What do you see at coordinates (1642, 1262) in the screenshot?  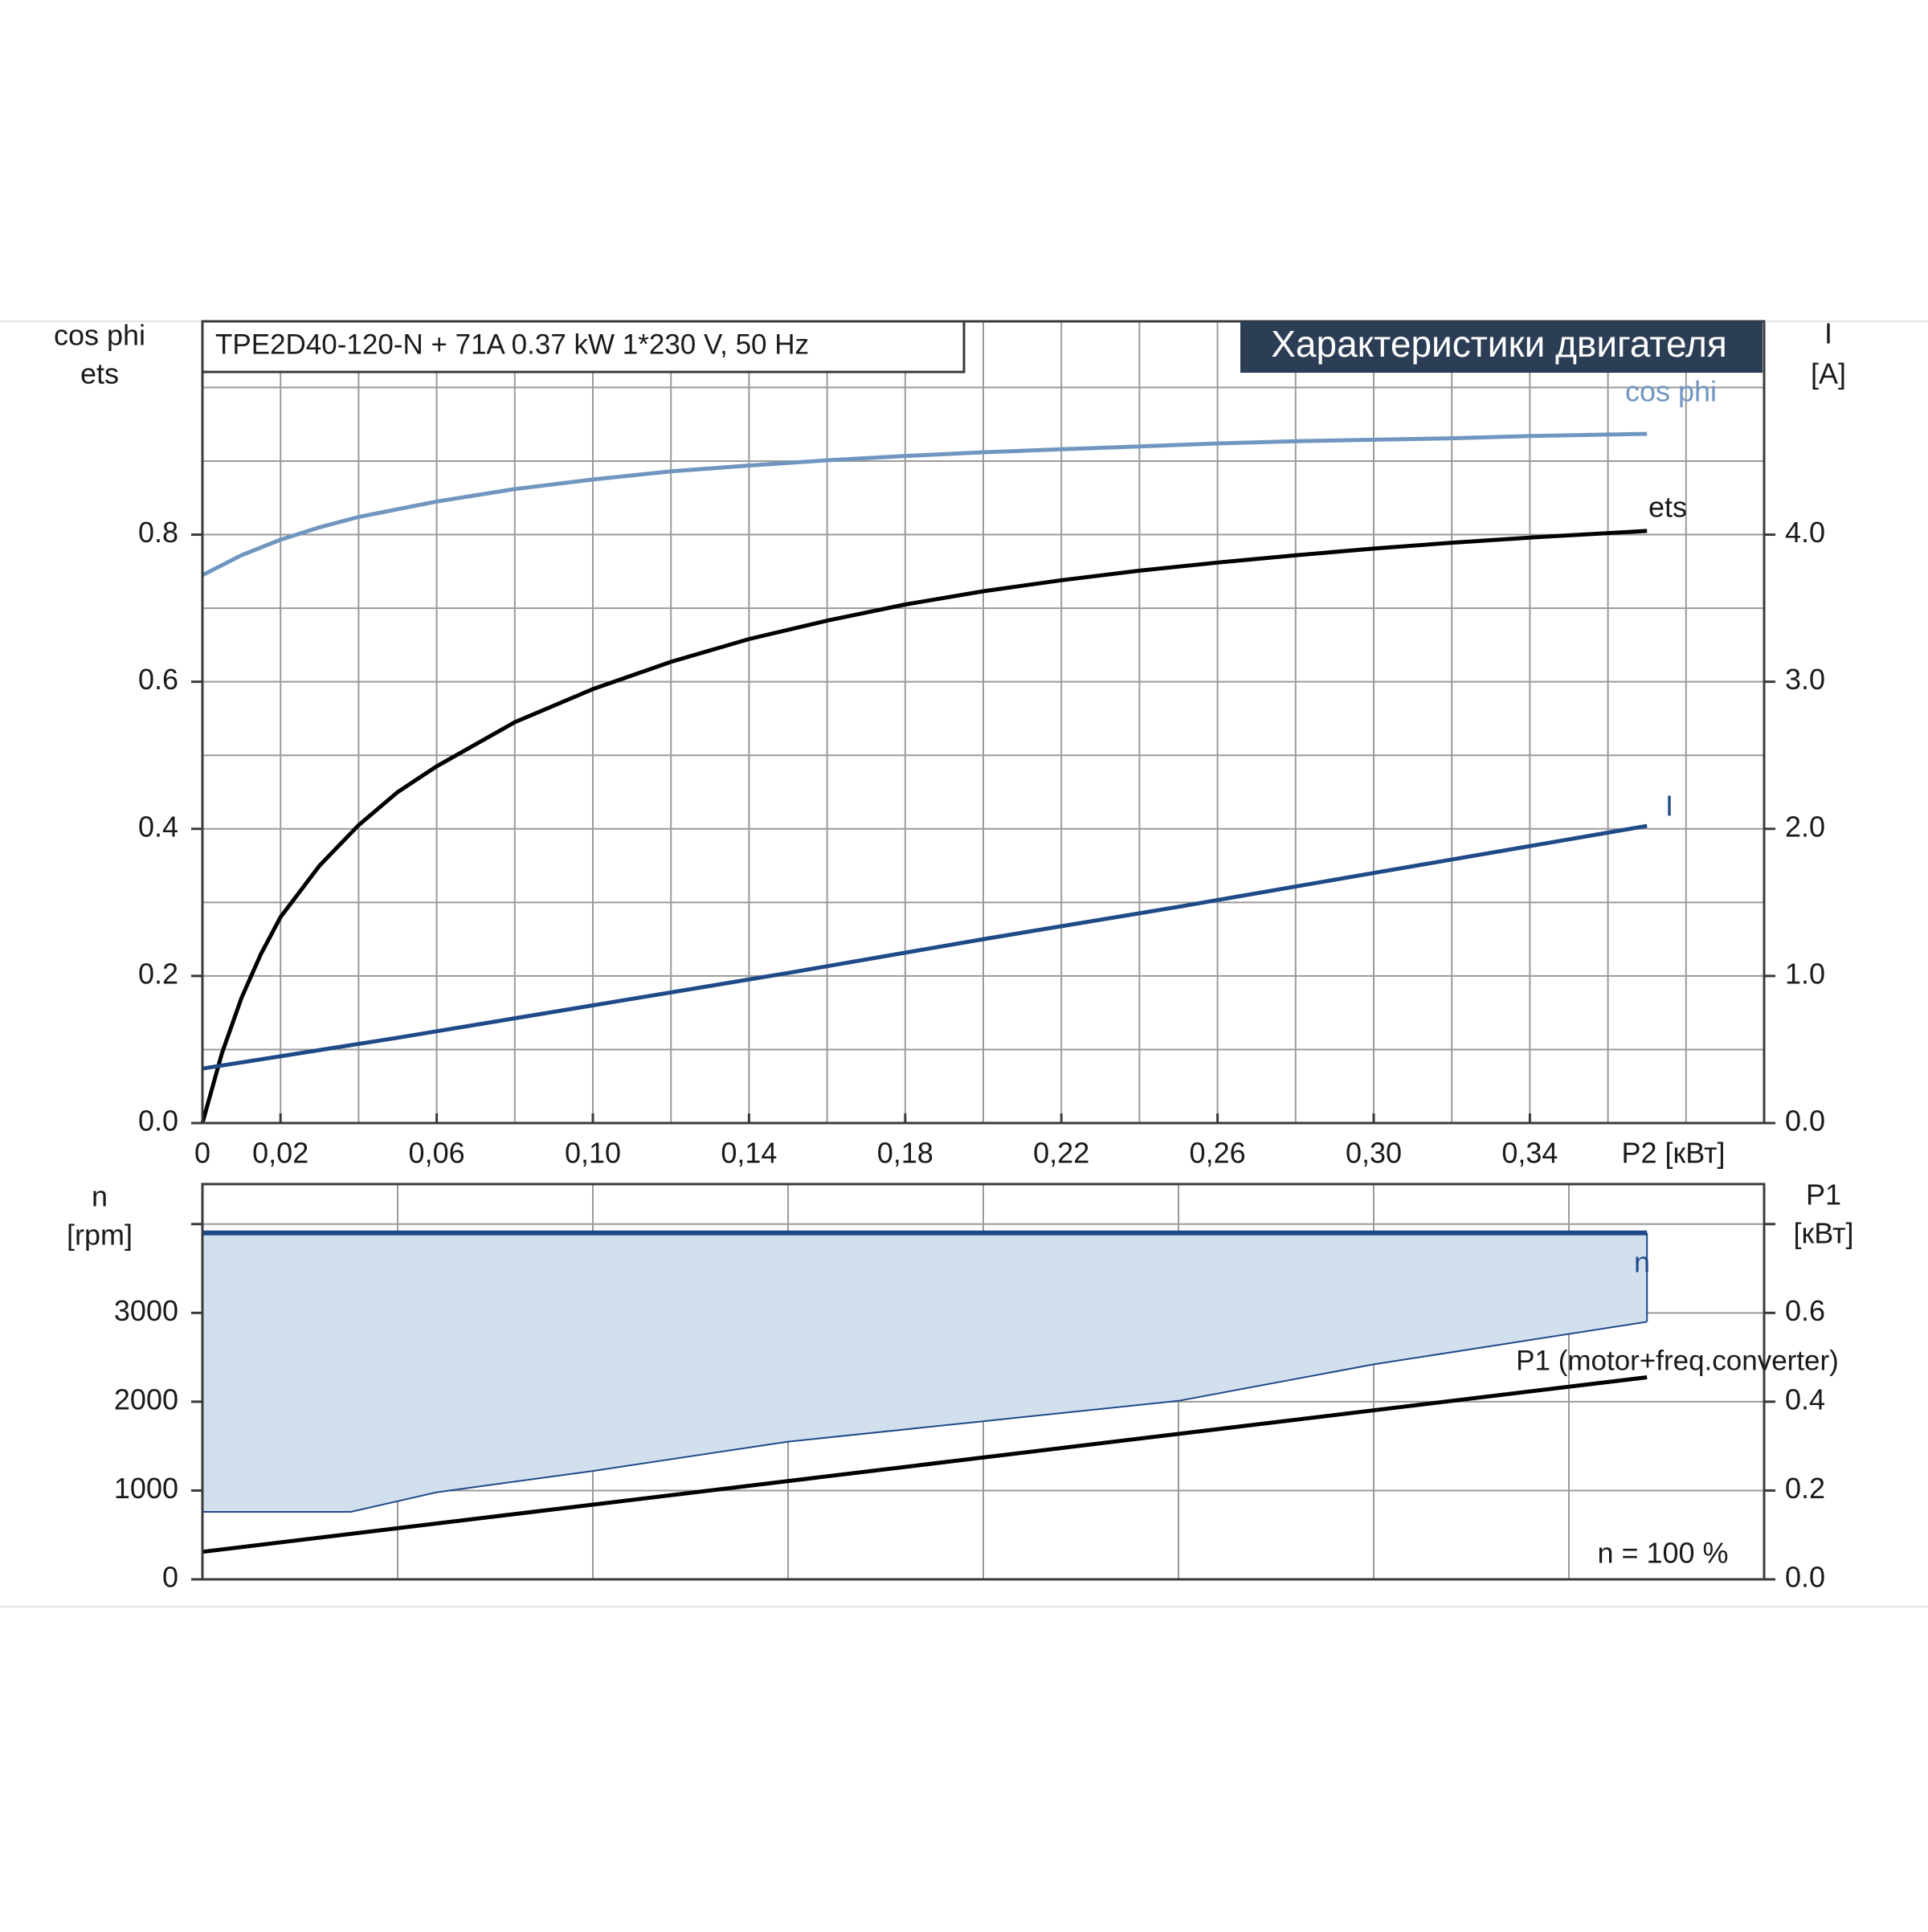 I see `series-label-speed: n` at bounding box center [1642, 1262].